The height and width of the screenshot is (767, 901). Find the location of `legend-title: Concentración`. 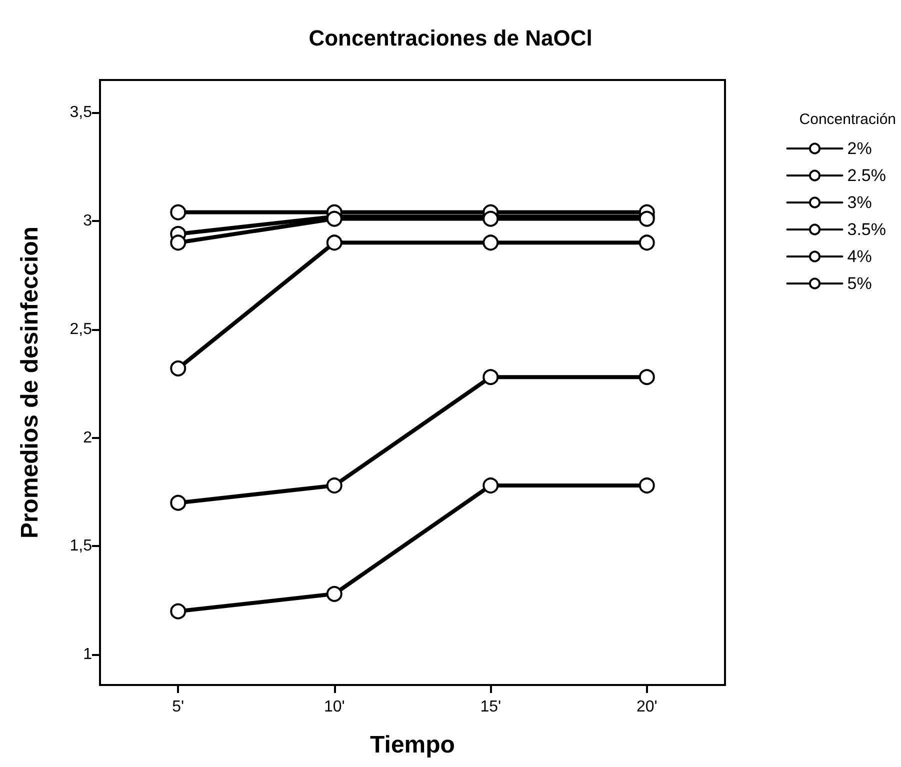

legend-title: Concentración is located at coordinates (847, 119).